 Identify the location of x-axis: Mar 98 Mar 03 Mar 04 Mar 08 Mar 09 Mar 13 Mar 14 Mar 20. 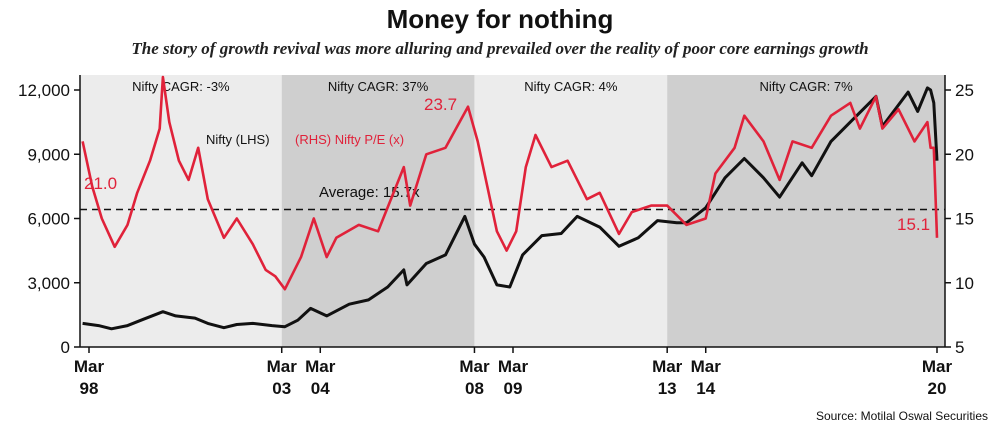
(513, 372).